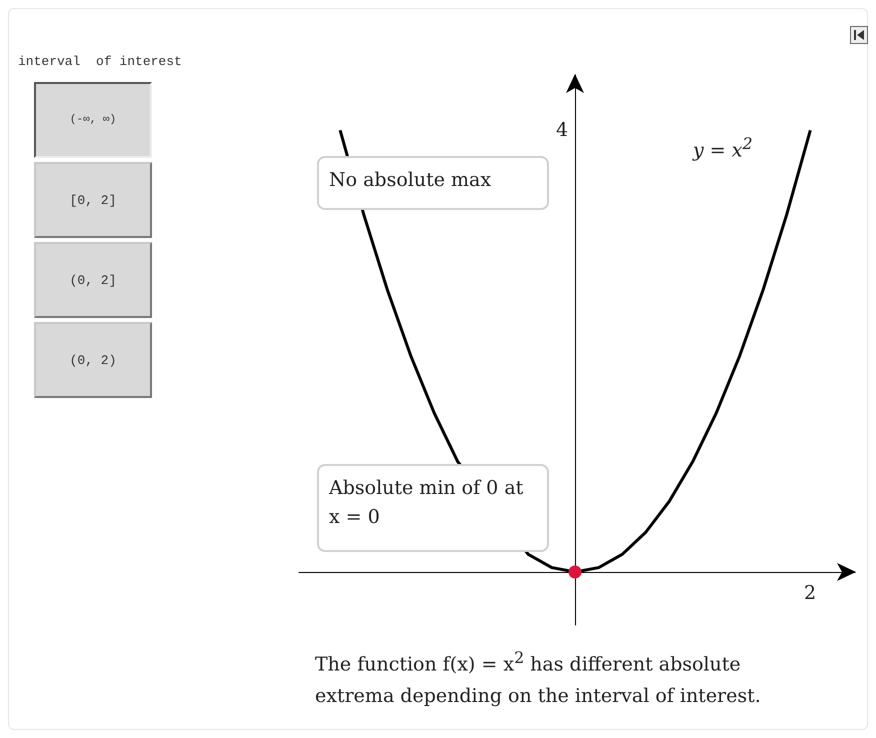 The height and width of the screenshot is (738, 876). I want to click on callout-box: No absolute max, so click(433, 183).